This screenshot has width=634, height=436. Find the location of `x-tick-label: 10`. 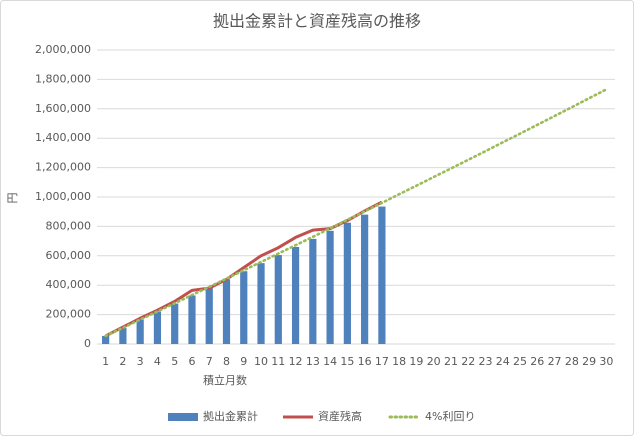

x-tick-label: 10 is located at coordinates (261, 361).